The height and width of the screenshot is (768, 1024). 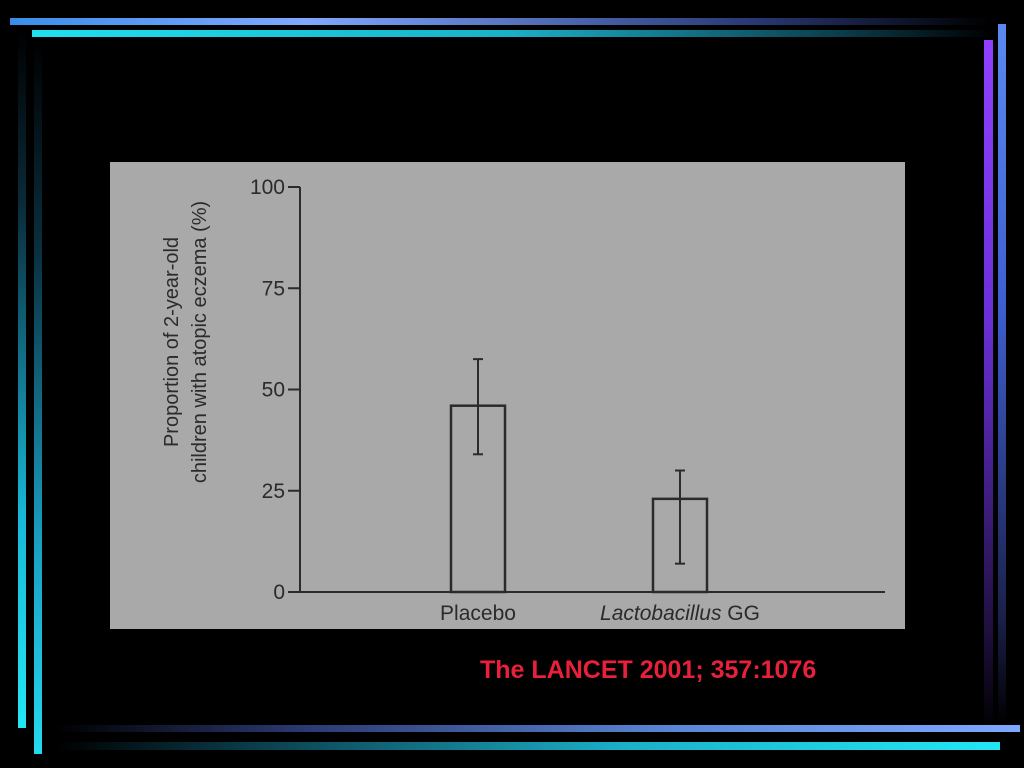 What do you see at coordinates (279, 592) in the screenshot?
I see `y-tick-label-0: 0` at bounding box center [279, 592].